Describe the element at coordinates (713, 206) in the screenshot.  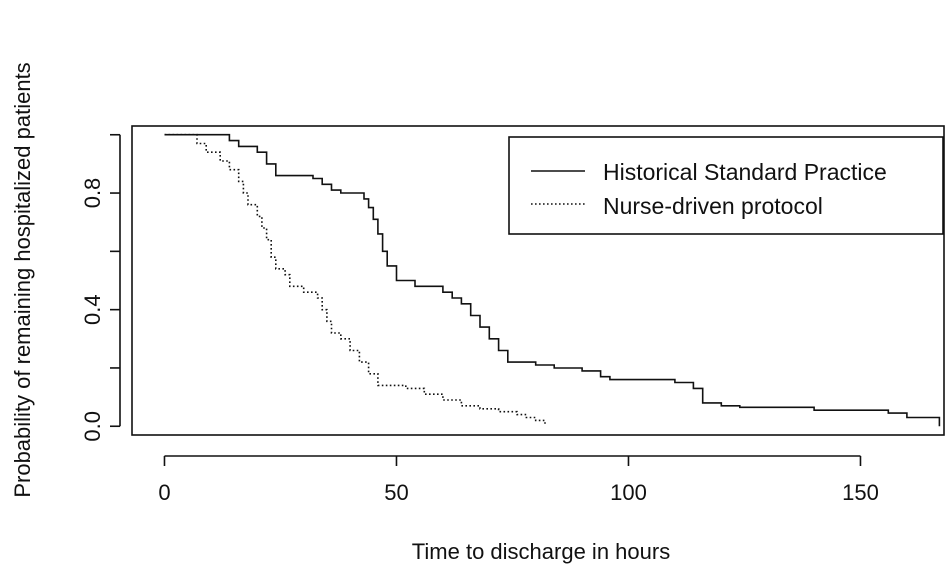
I see `legend-label-nurse: Nurse-driven protocol` at that location.